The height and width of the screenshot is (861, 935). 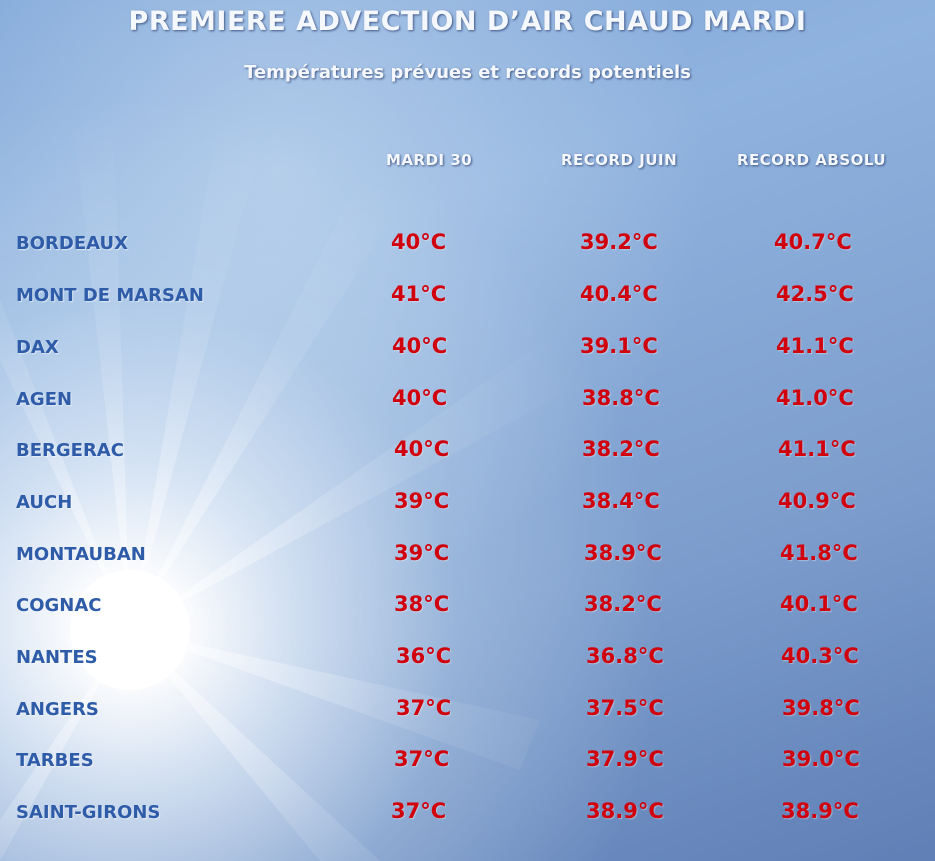 What do you see at coordinates (819, 604) in the screenshot?
I see `record-absolute-value: 40.1°C` at bounding box center [819, 604].